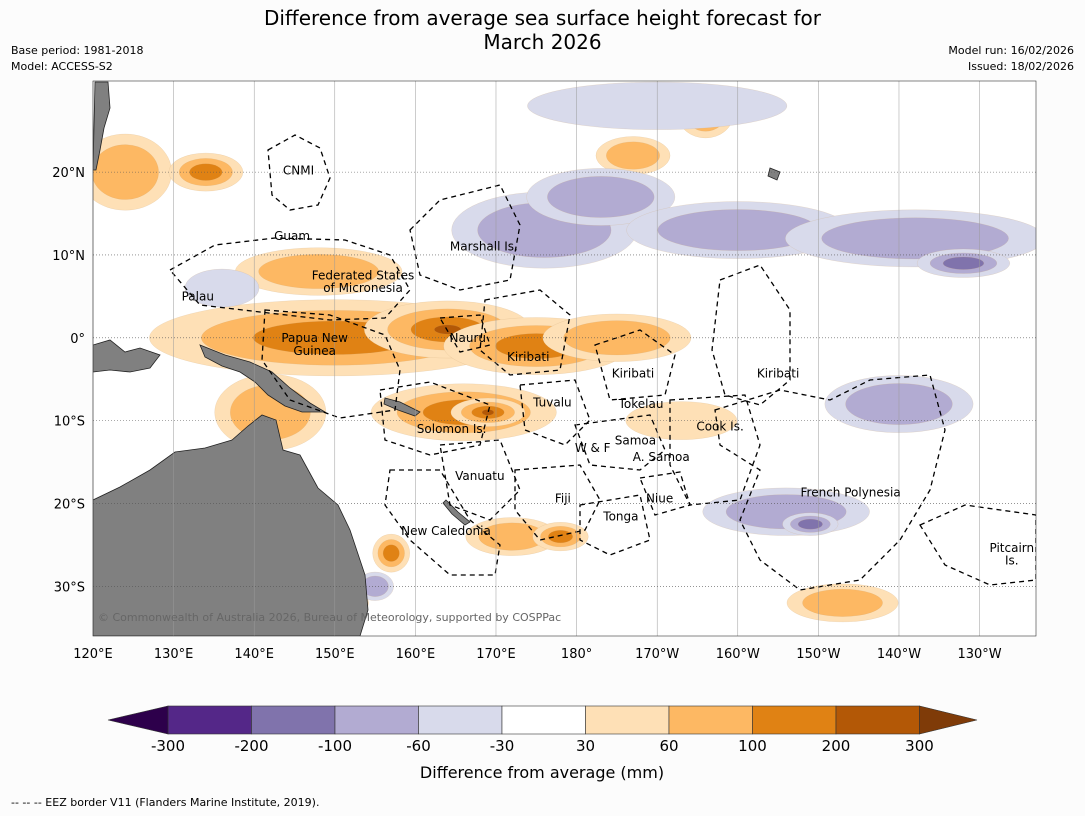 The width and height of the screenshot is (1085, 816). I want to click on colorbar-extend-max, so click(948, 720).